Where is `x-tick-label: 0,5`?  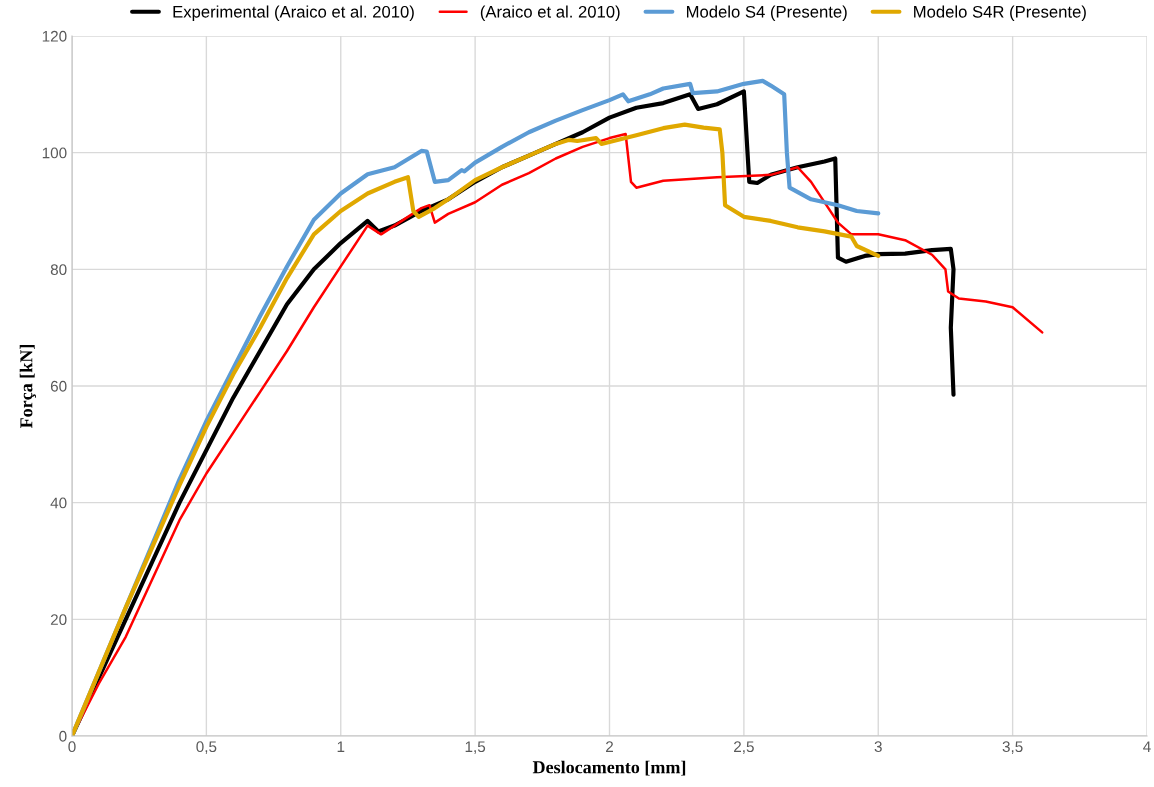 x-tick-label: 0,5 is located at coordinates (206, 747).